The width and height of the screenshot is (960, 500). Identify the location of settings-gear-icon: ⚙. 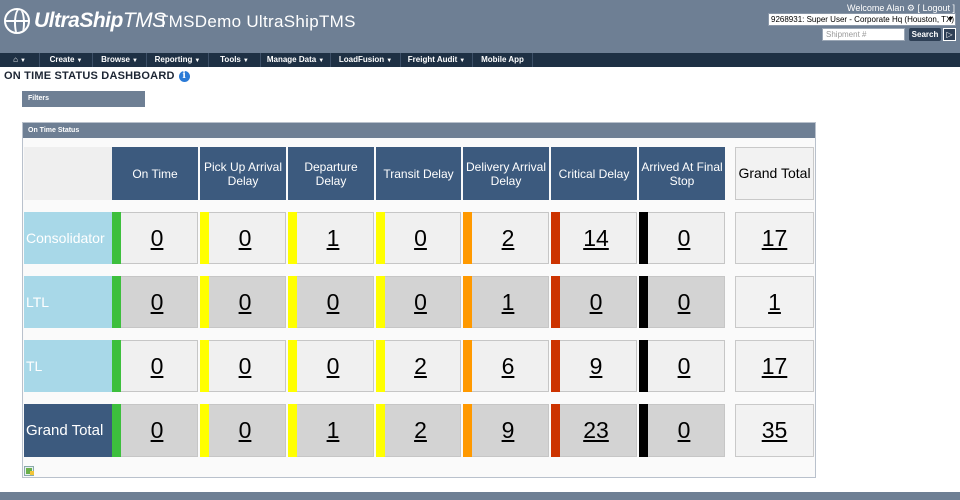
(910, 8).